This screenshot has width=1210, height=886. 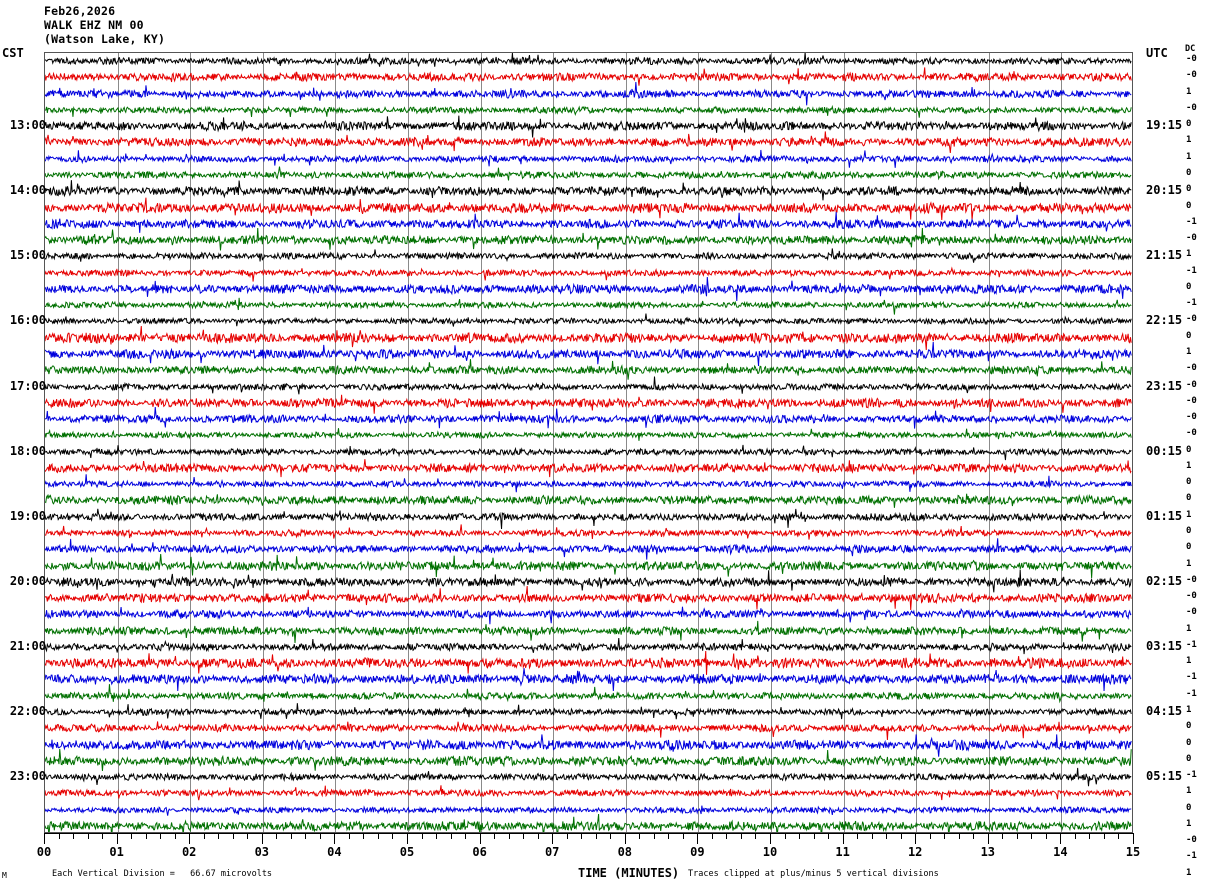 I want to click on x-tick-label: 03, so click(x=262, y=852).